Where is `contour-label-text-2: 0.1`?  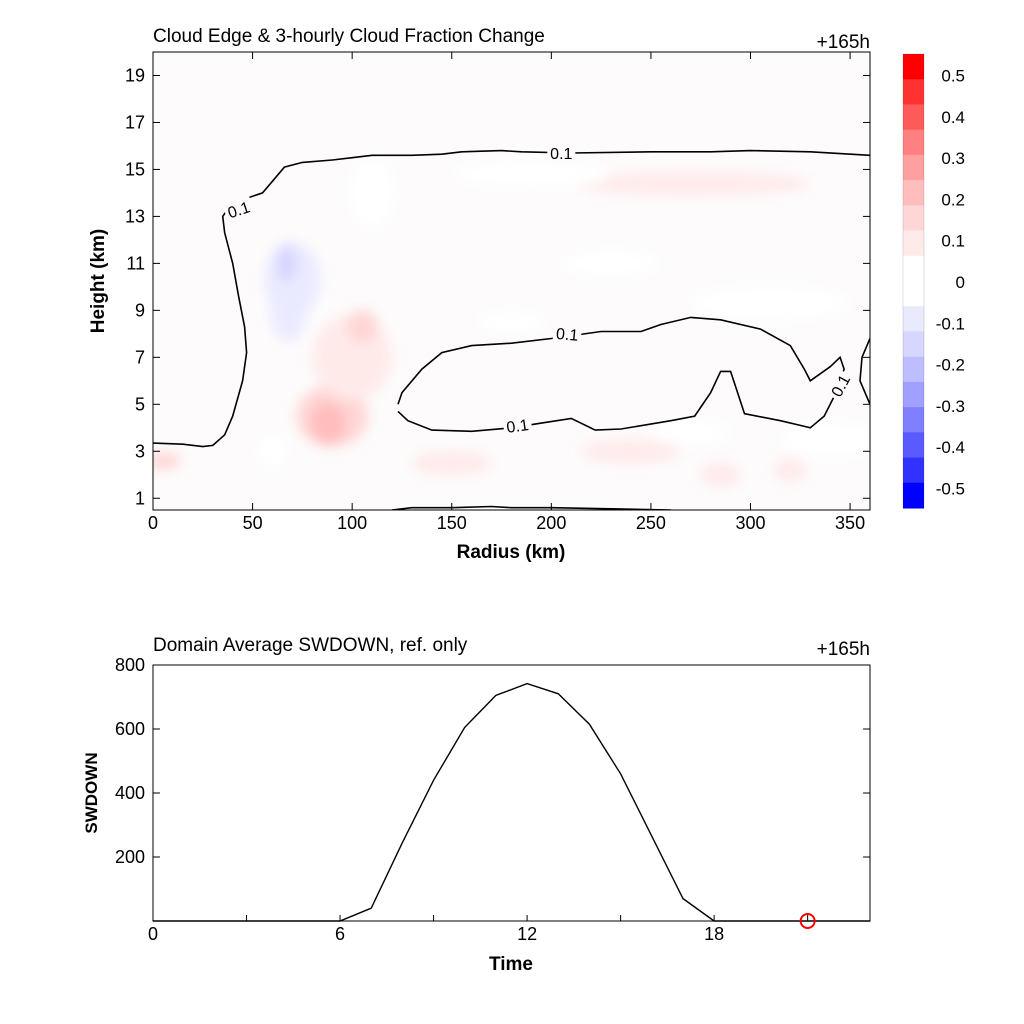
contour-label-text-2: 0.1 is located at coordinates (567, 335).